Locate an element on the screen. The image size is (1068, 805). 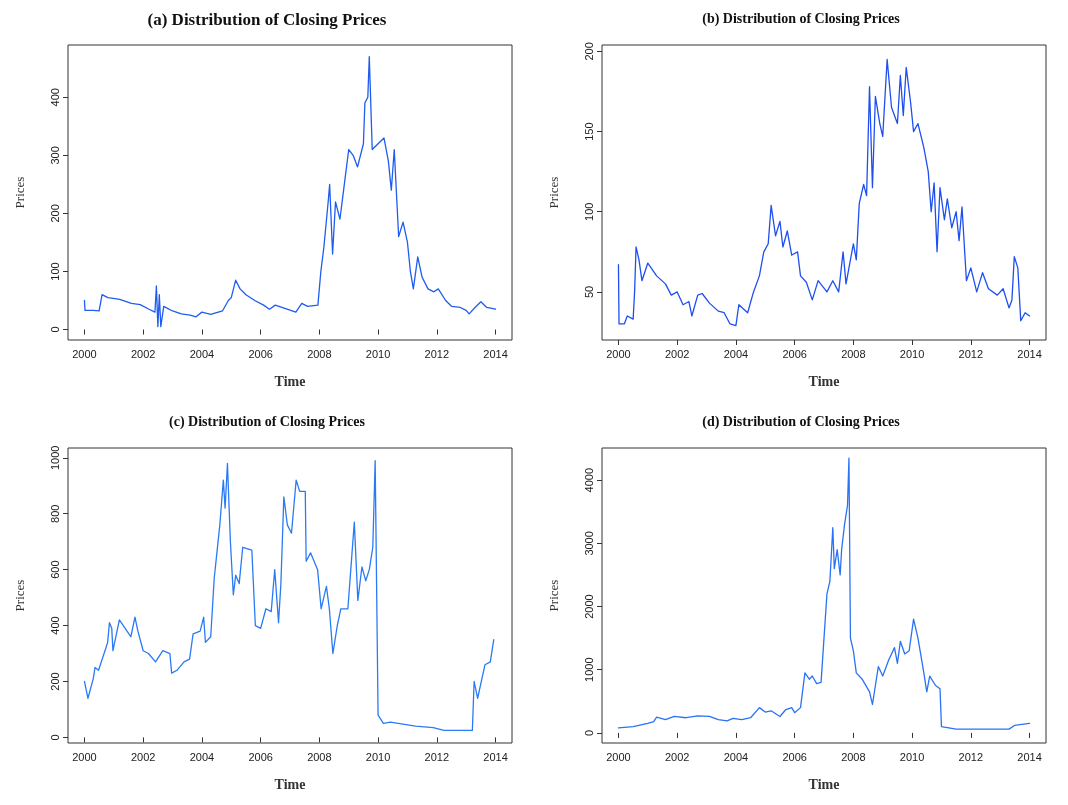
y-tick-label: 150 is located at coordinates (588, 131).